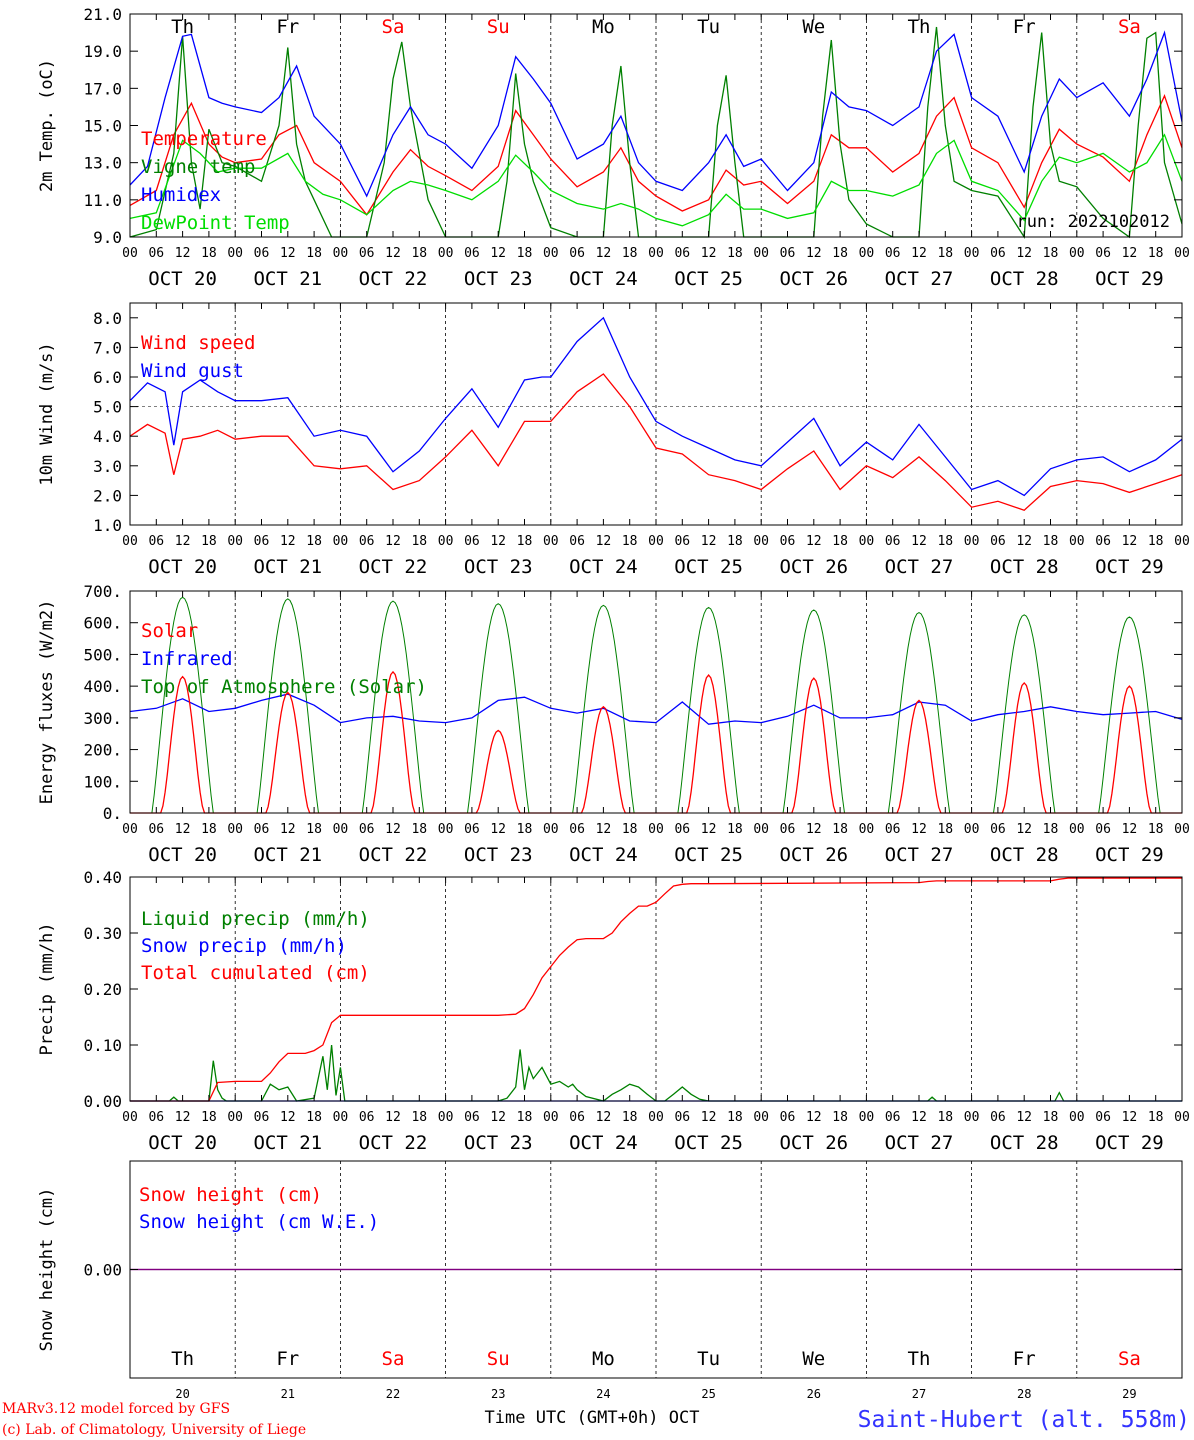 The height and width of the screenshot is (1440, 1194). I want to click on day-name-top: Mo, so click(603, 27).